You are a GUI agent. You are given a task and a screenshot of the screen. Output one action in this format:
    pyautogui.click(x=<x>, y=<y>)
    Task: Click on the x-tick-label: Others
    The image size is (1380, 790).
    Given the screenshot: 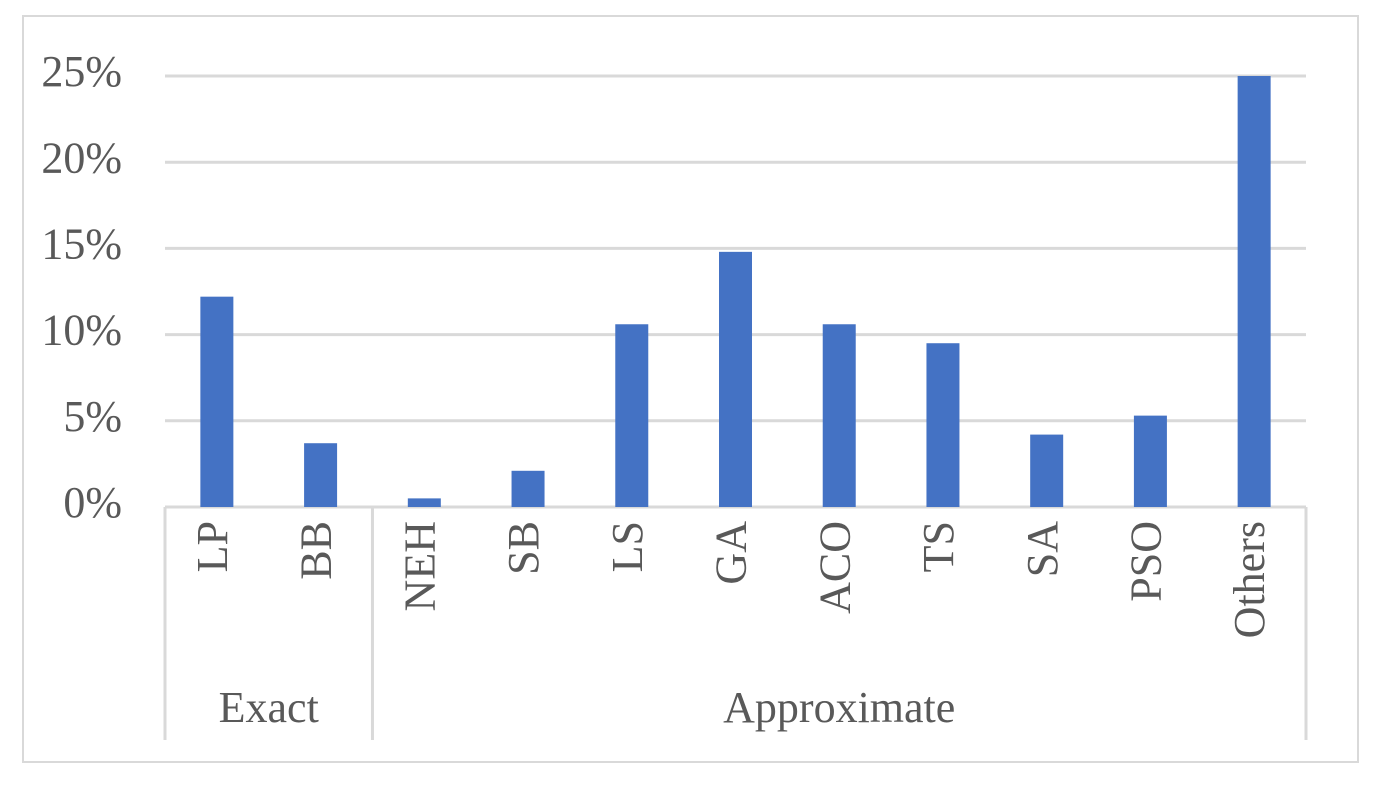 What is the action you would take?
    pyautogui.click(x=1249, y=579)
    